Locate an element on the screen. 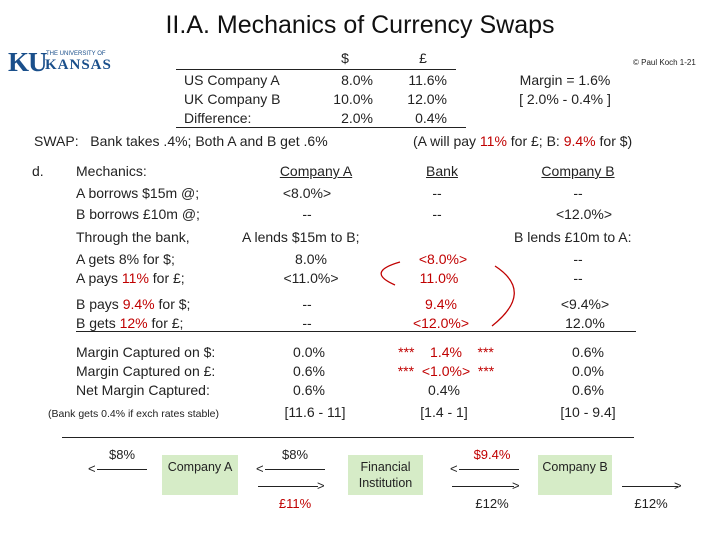  captured-gbp-a: 0.6% is located at coordinates (309, 371).